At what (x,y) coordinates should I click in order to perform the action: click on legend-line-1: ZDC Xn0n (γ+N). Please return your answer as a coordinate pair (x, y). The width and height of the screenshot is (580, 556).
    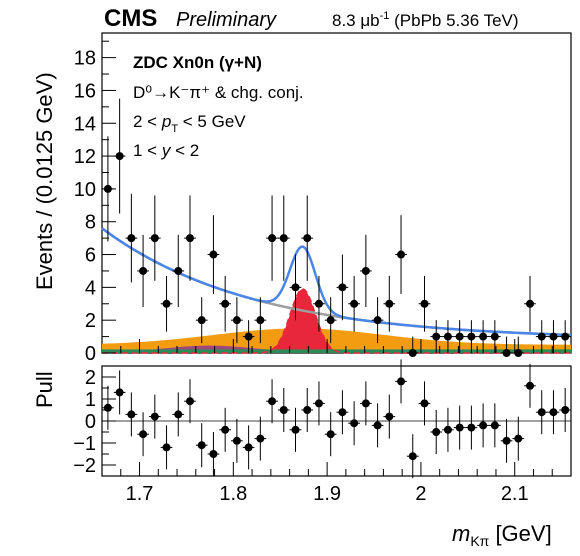
    Looking at the image, I should click on (197, 62).